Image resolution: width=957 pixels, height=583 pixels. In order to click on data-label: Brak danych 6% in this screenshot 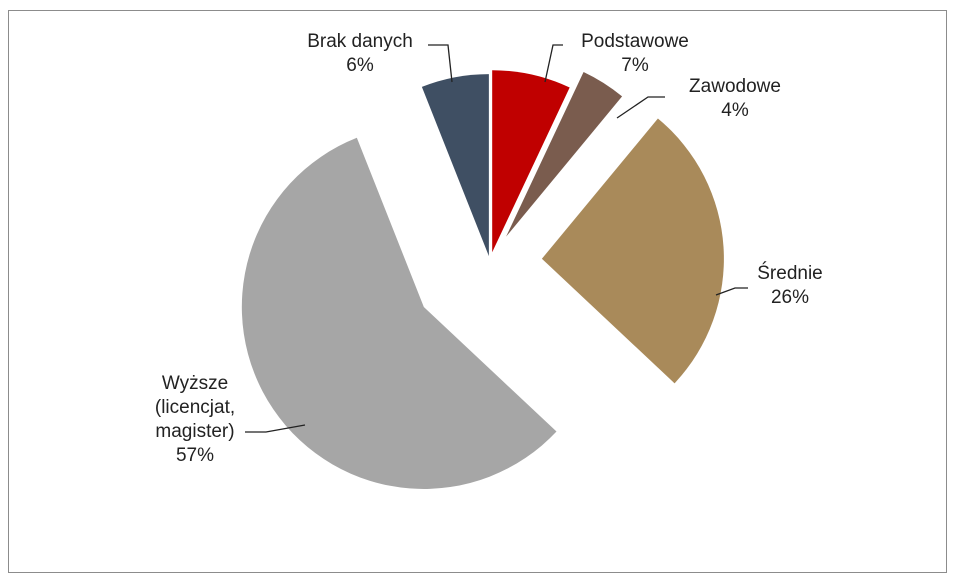, I will do `click(360, 54)`.